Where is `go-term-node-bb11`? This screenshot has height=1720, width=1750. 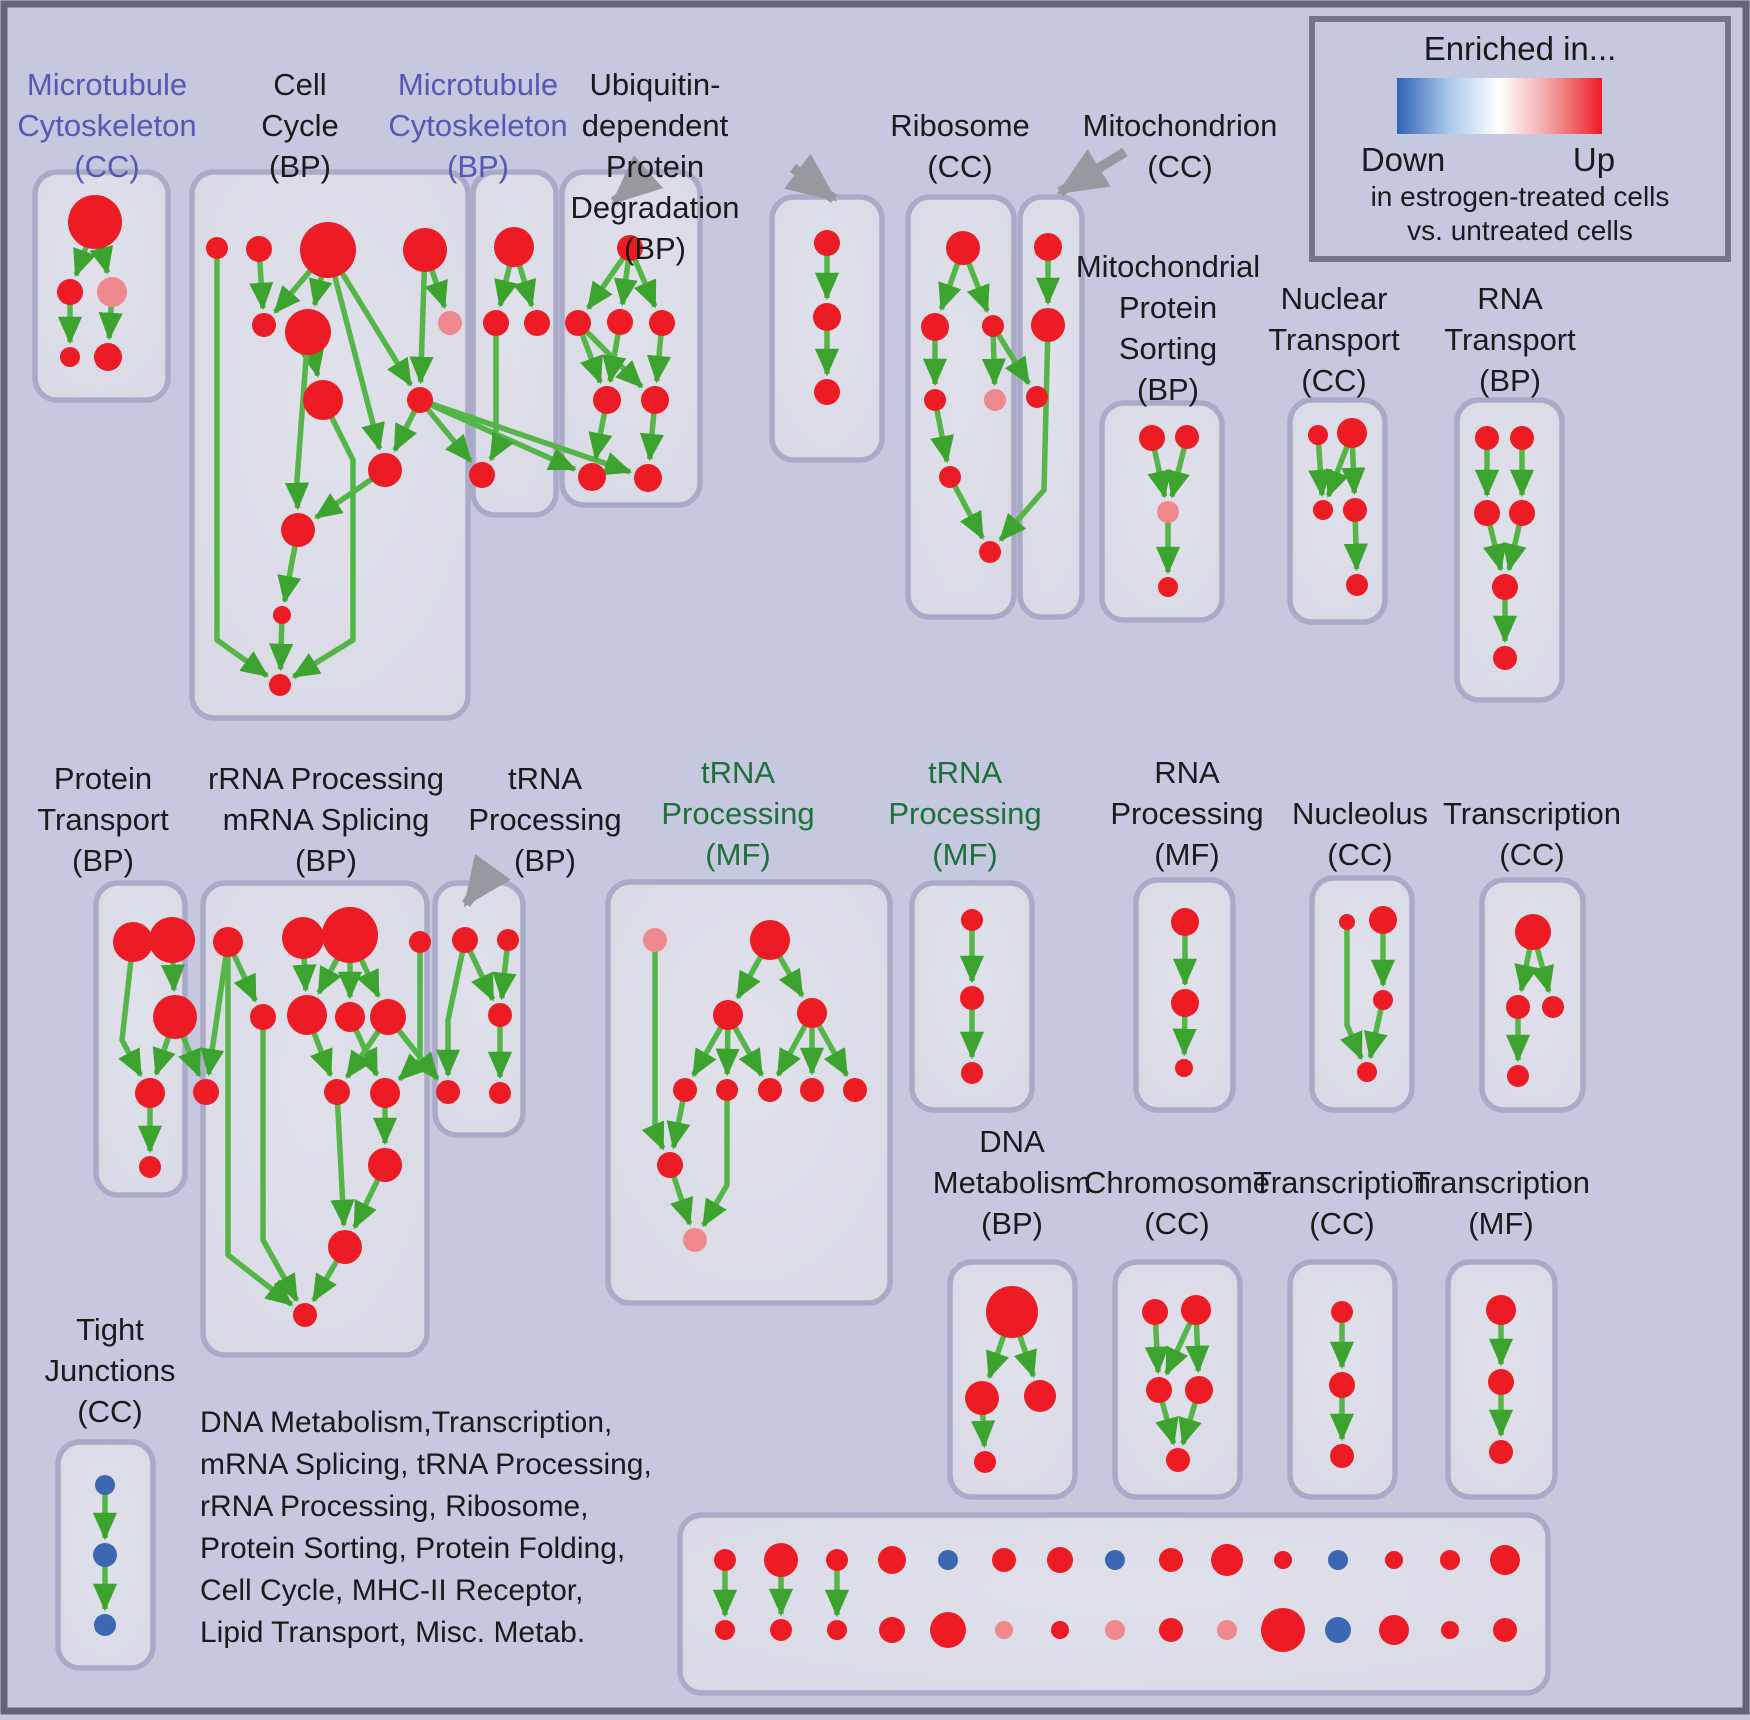
go-term-node-bb11 is located at coordinates (1283, 1630).